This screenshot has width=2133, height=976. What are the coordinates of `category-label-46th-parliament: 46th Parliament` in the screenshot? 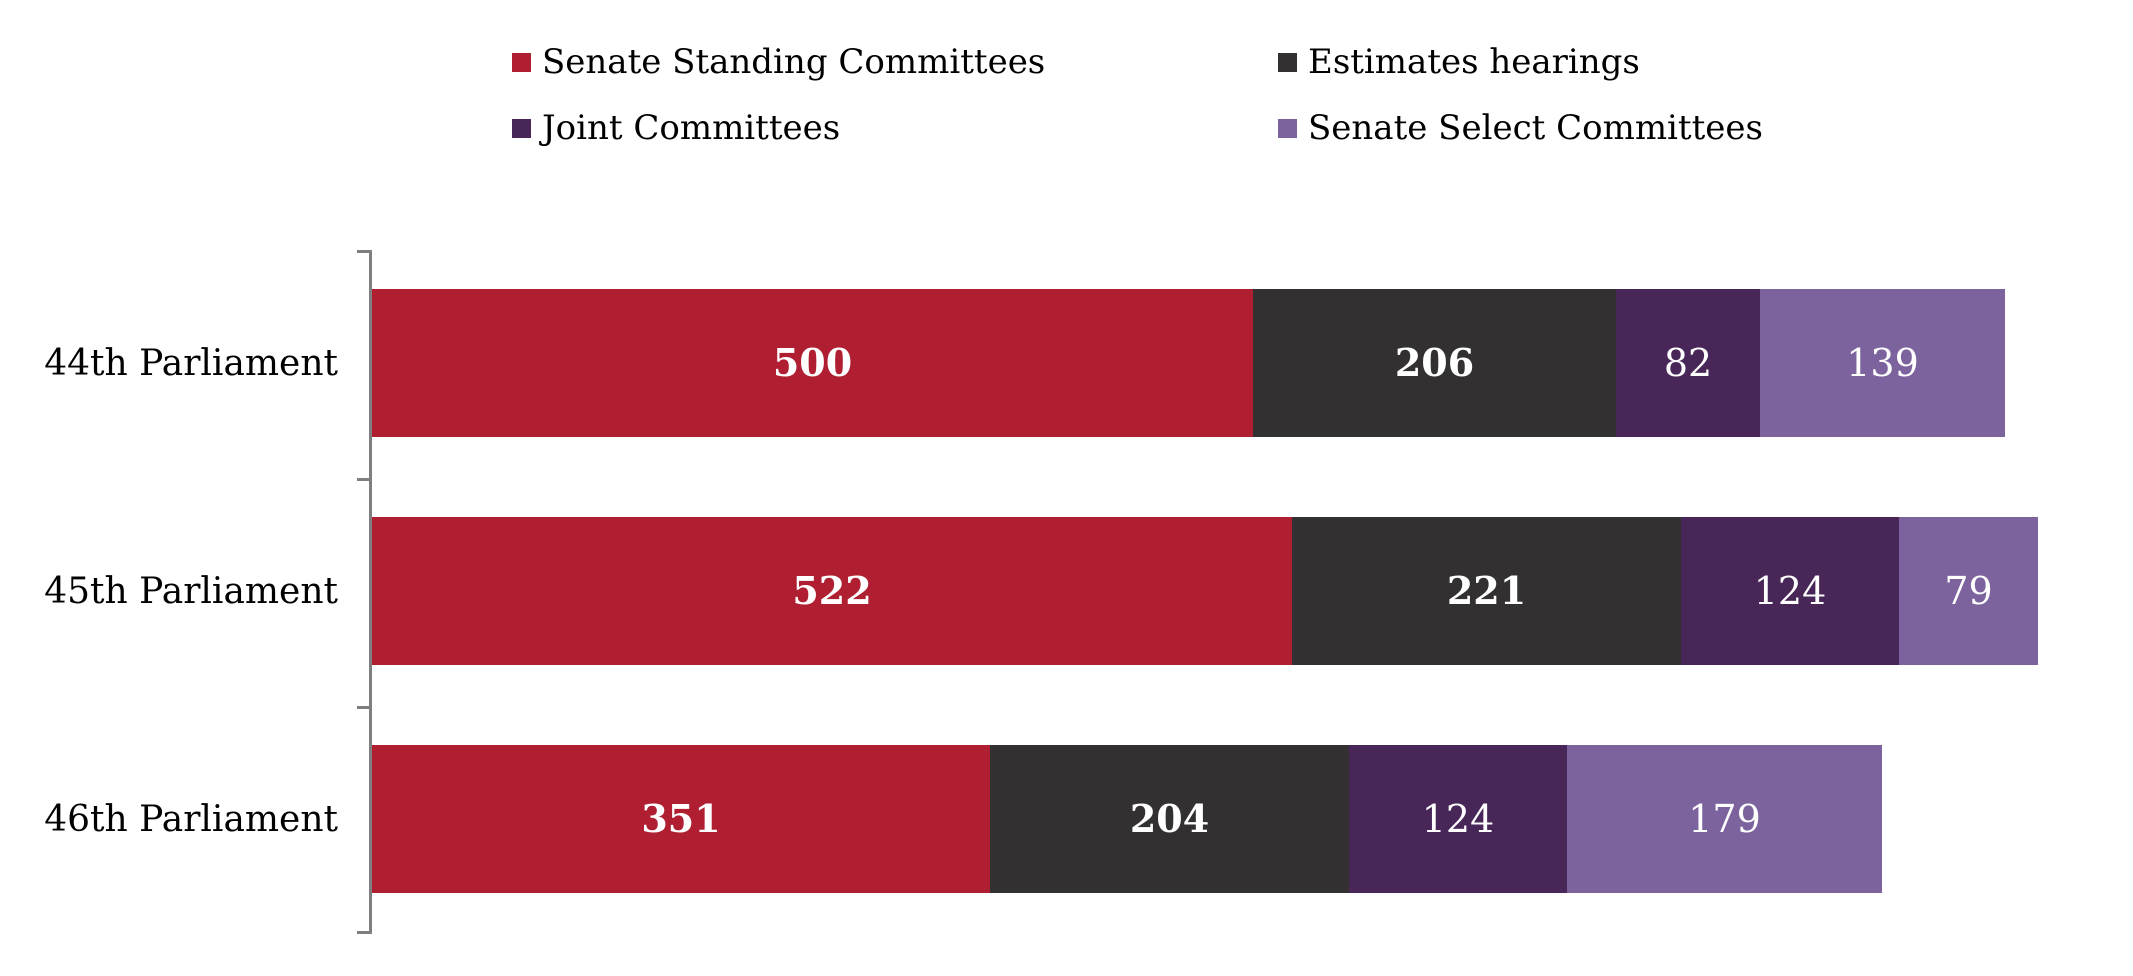 It's located at (191, 819).